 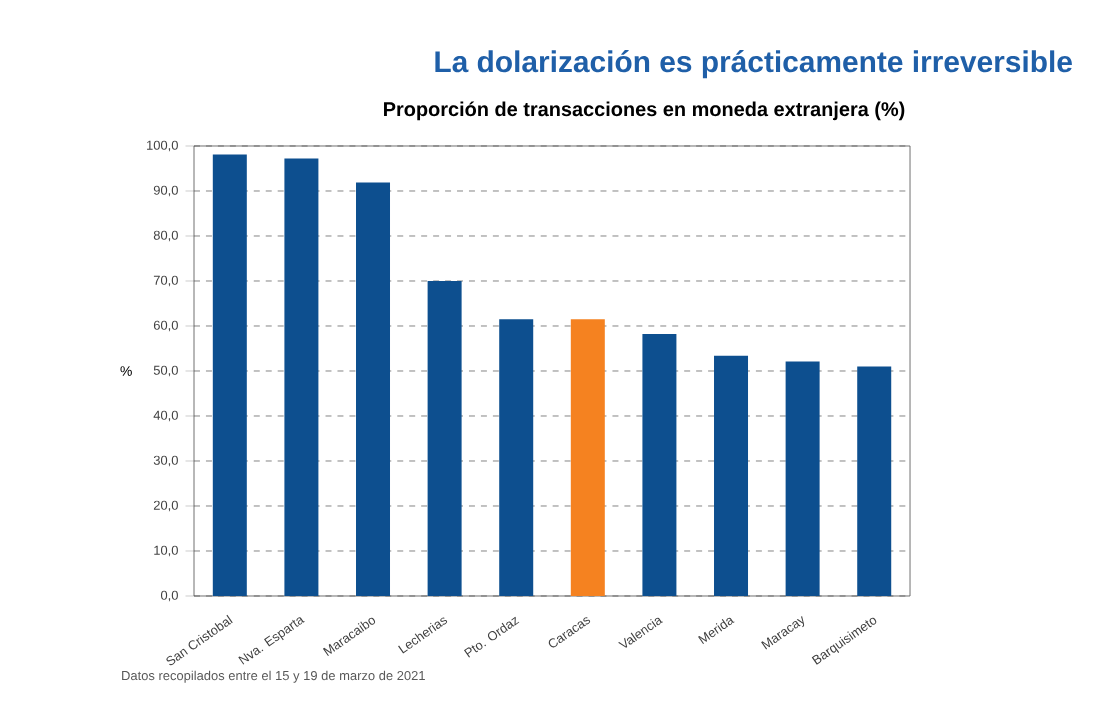 What do you see at coordinates (644, 111) in the screenshot?
I see `chart-subtitle: Proporción de transacciones en moneda extranjera (%)` at bounding box center [644, 111].